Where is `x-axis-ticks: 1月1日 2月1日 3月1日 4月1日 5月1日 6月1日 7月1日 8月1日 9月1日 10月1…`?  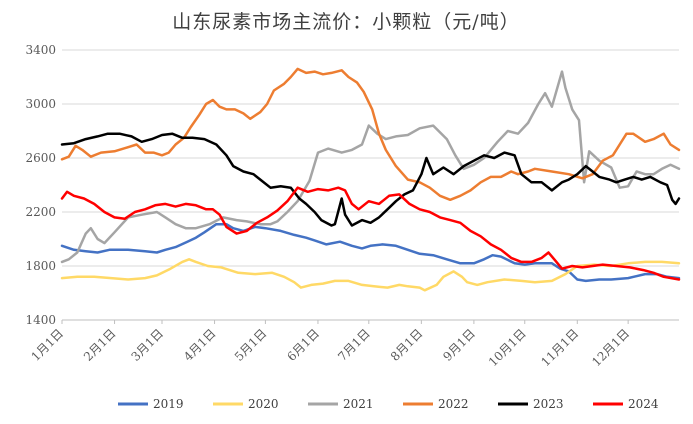 x-axis-ticks: 1月1日 2月1日 3月1日 4月1日 5月1日 6月1日 7月1日 8月1日 9月1日 10月1… is located at coordinates (330, 344).